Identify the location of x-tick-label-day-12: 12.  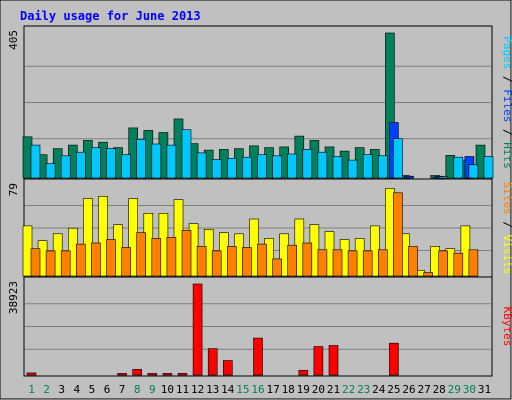
(197, 389).